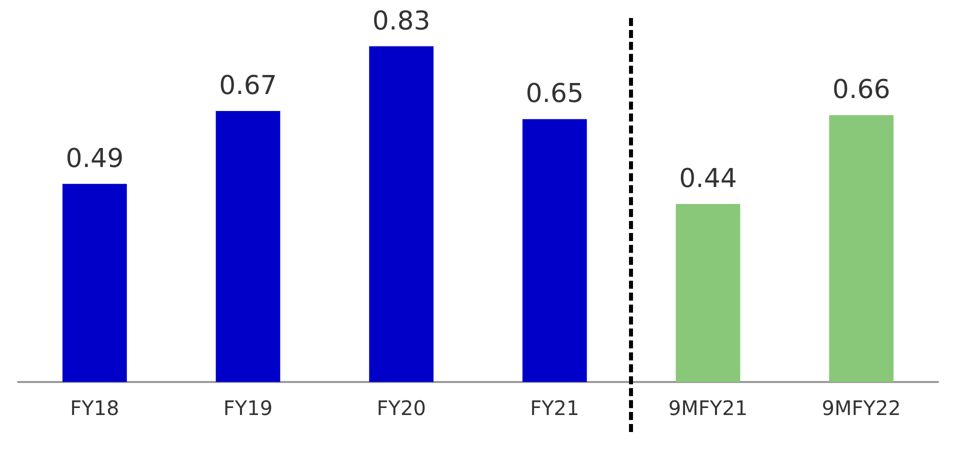  What do you see at coordinates (401, 408) in the screenshot?
I see `x-tick-label: FY20` at bounding box center [401, 408].